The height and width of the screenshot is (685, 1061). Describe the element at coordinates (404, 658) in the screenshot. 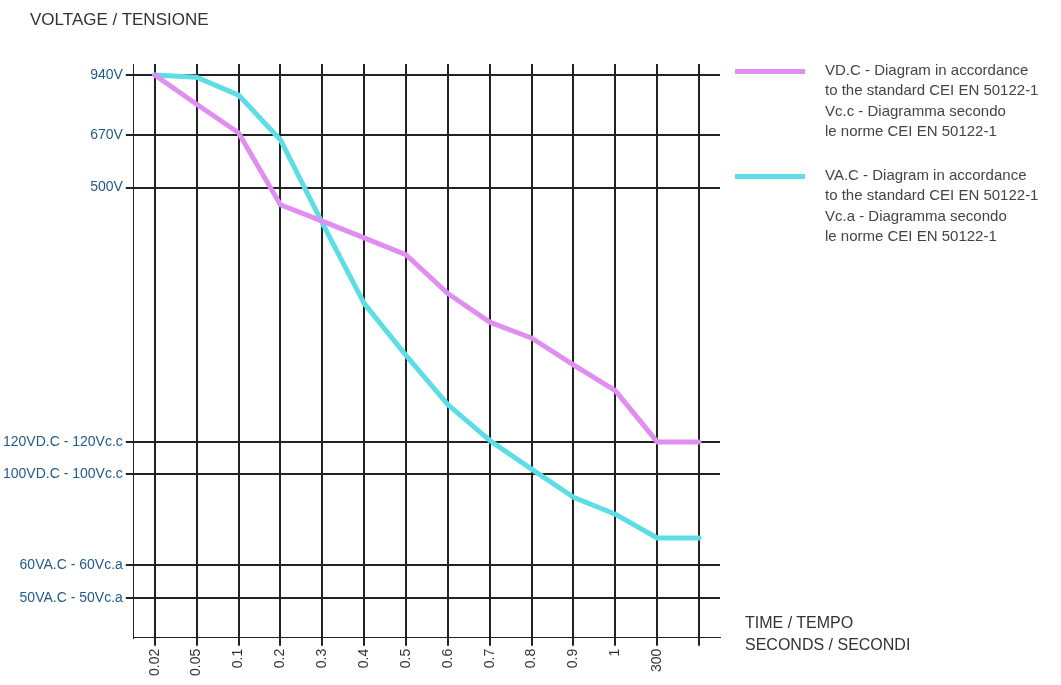

I see `x-tick-label: 0.5` at that location.